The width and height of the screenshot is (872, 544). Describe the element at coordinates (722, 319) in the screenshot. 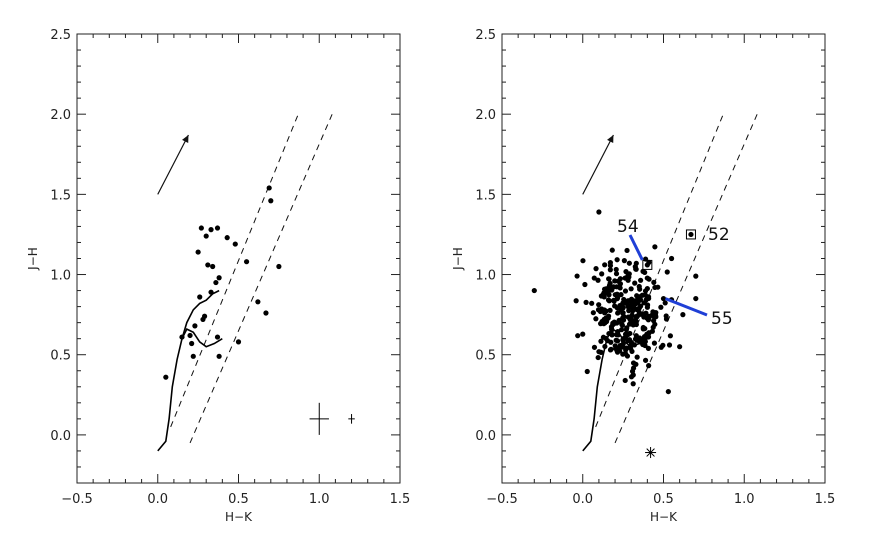

I see `label-55: 55` at that location.